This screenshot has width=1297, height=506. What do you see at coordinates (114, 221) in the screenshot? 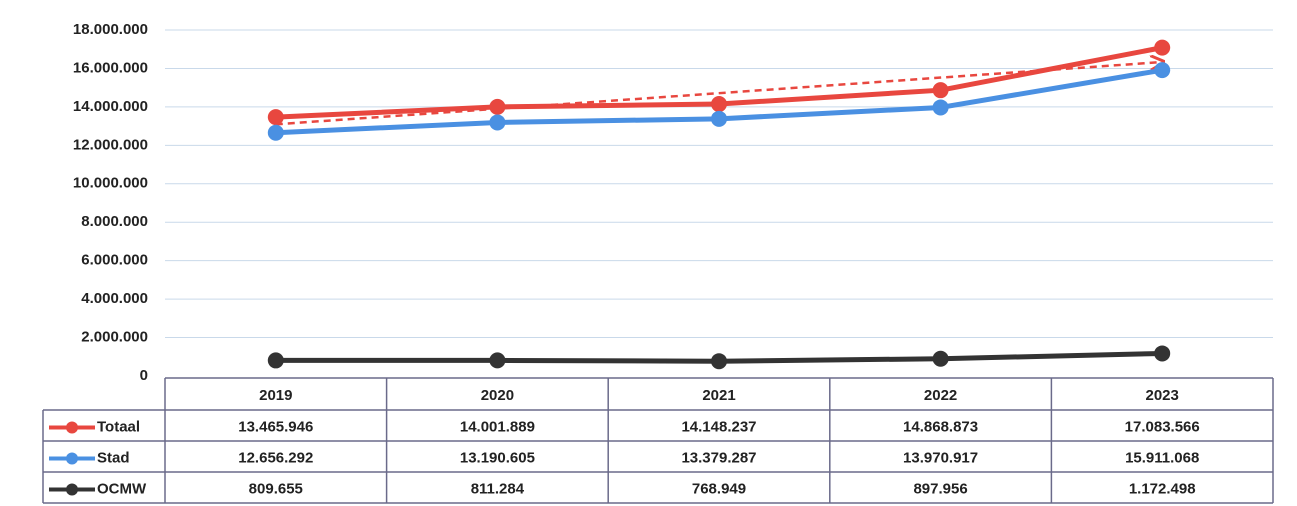
I see `y-tick-label: 8.000.000` at bounding box center [114, 221].